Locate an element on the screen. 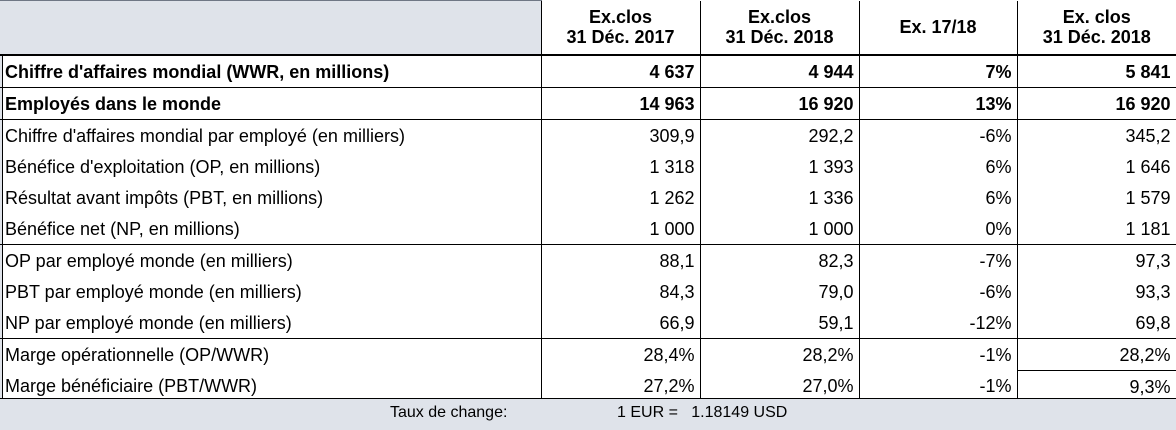 The width and height of the screenshot is (1176, 430). header-corner-cell is located at coordinates (270, 28).